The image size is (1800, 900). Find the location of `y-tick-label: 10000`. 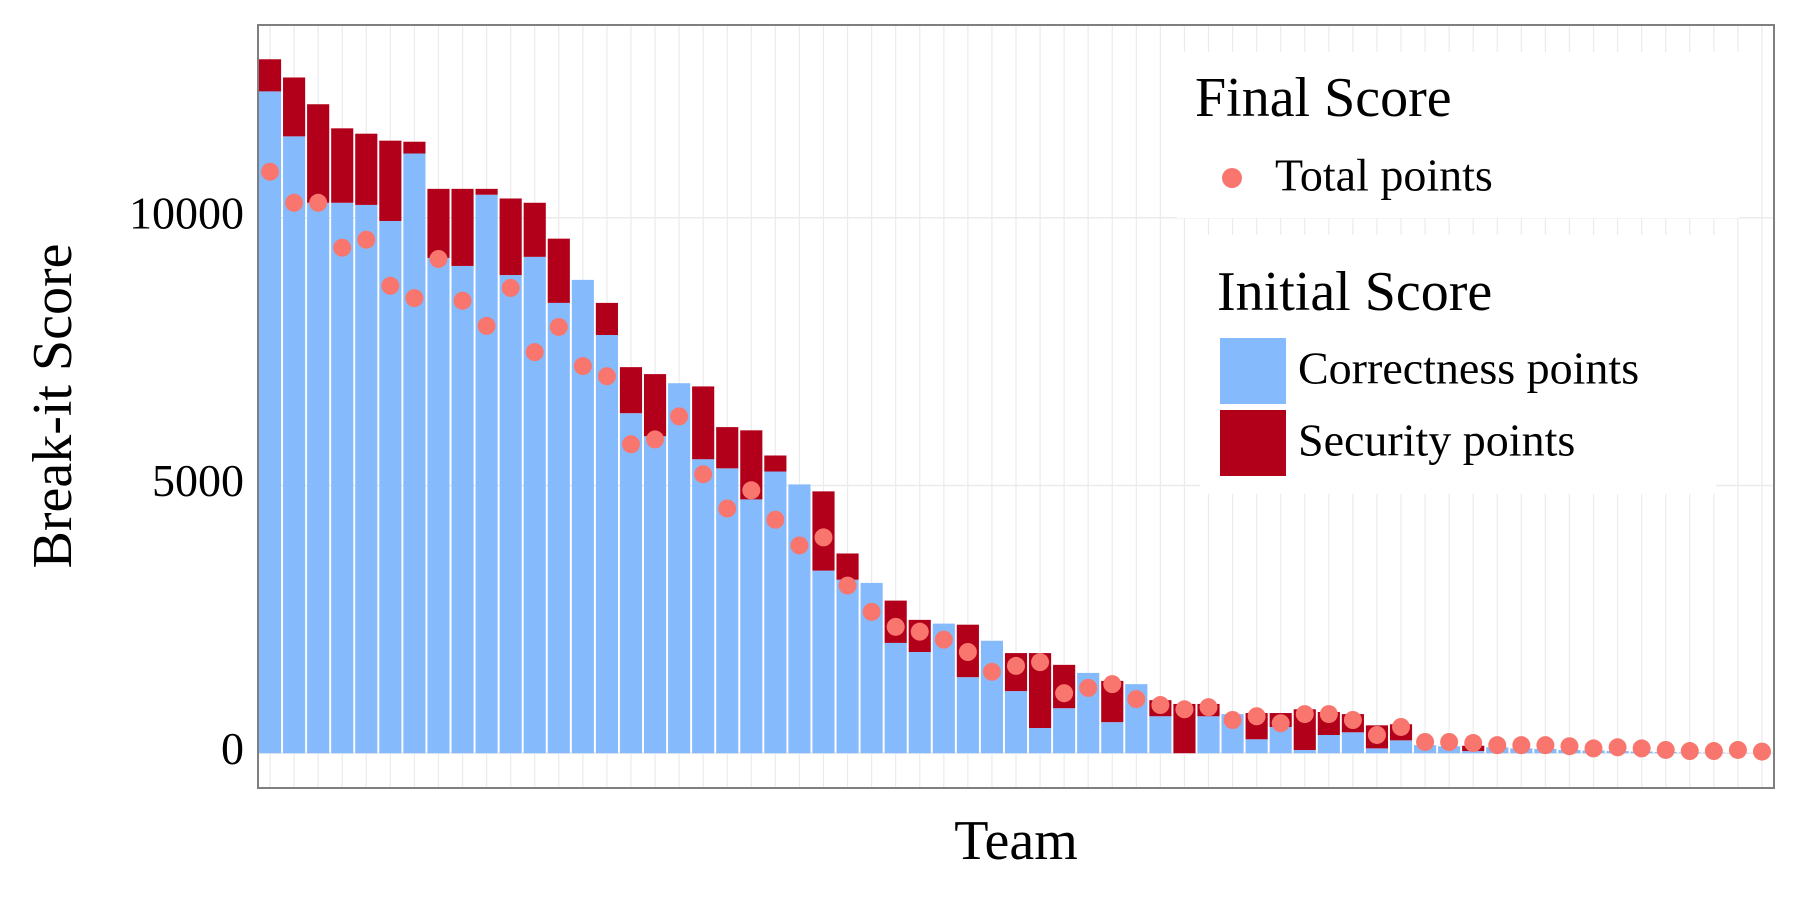

y-tick-label: 10000 is located at coordinates (186, 212).